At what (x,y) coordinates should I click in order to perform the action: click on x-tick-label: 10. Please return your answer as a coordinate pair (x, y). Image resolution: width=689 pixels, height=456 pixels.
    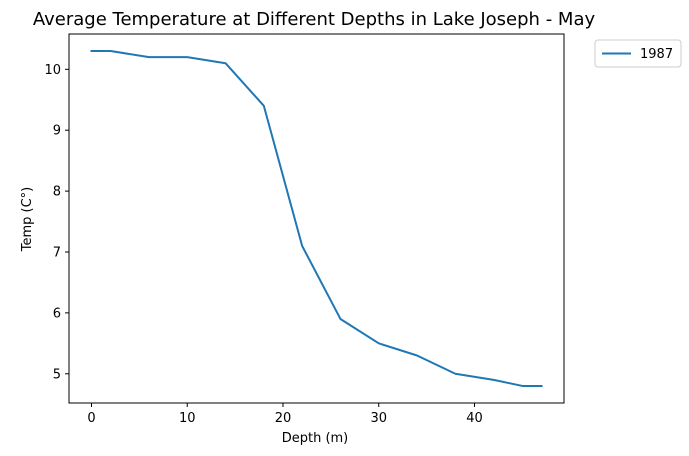
    Looking at the image, I should click on (187, 418).